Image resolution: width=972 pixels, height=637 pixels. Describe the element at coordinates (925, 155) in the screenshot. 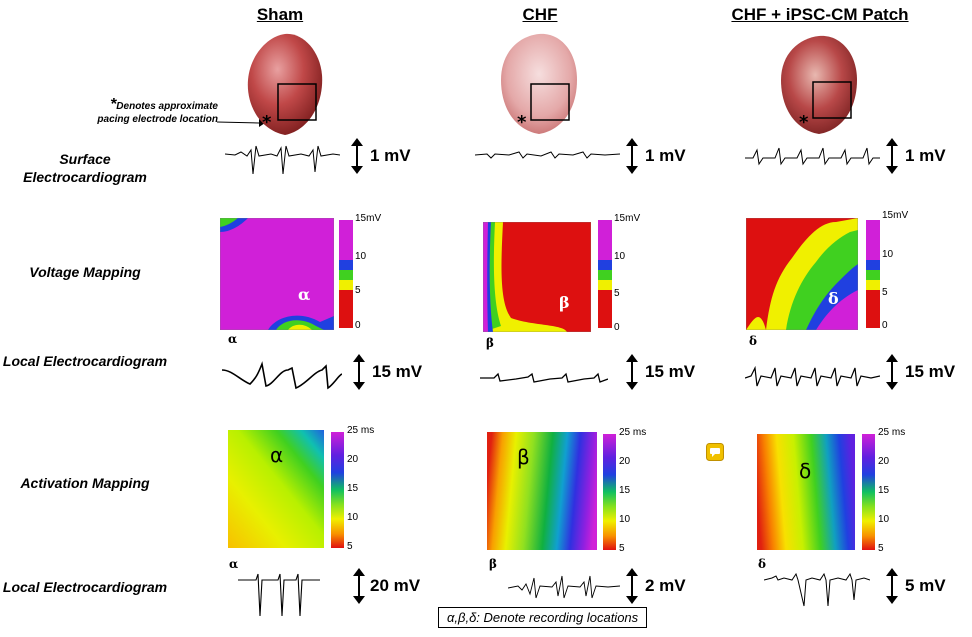

I see `surface-scale-patch: 1 mV` at that location.